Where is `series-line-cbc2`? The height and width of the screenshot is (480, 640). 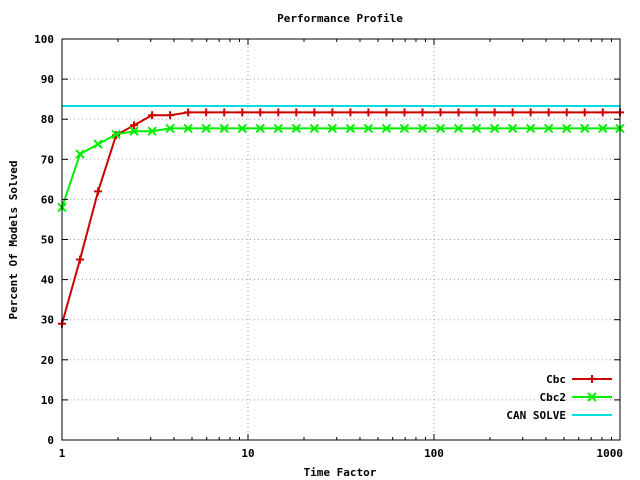
series-line-cbc2 is located at coordinates (340, 167).